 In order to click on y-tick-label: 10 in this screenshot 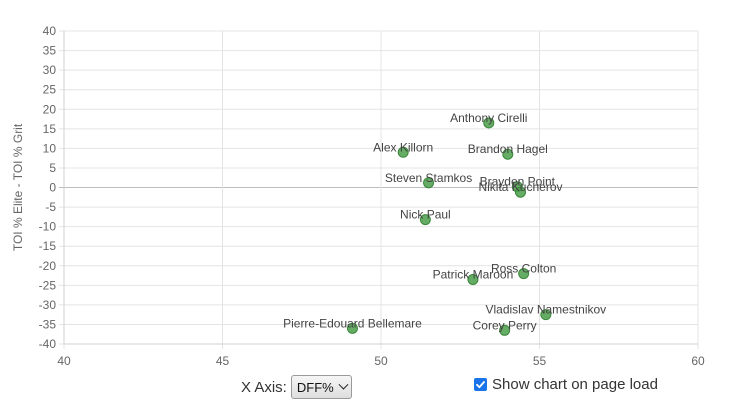, I will do `click(50, 148)`.